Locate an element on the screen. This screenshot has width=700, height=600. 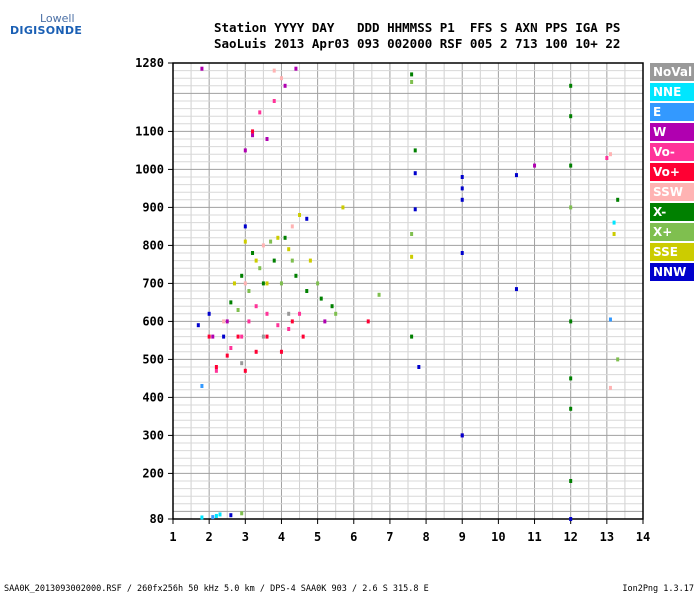
x-tick-label: 10 is located at coordinates (498, 537).